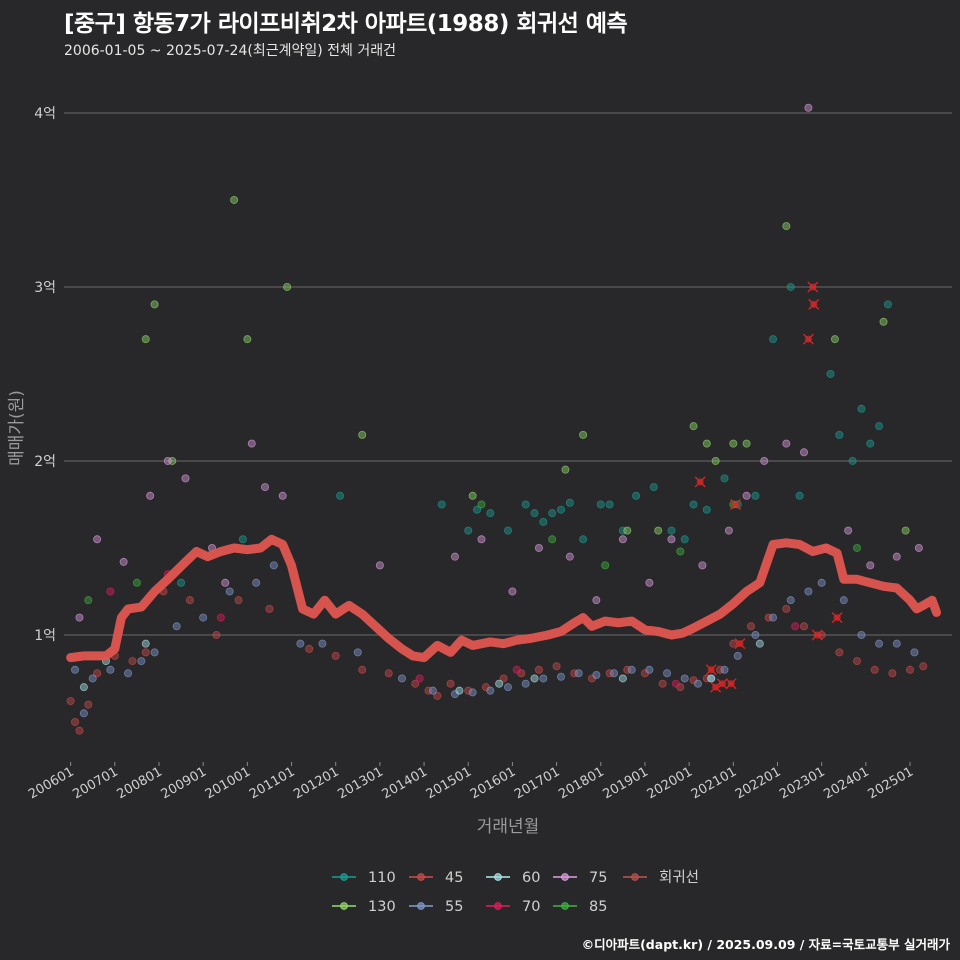  What do you see at coordinates (513, 907) in the screenshot?
I see `legend-item: 70` at bounding box center [513, 907].